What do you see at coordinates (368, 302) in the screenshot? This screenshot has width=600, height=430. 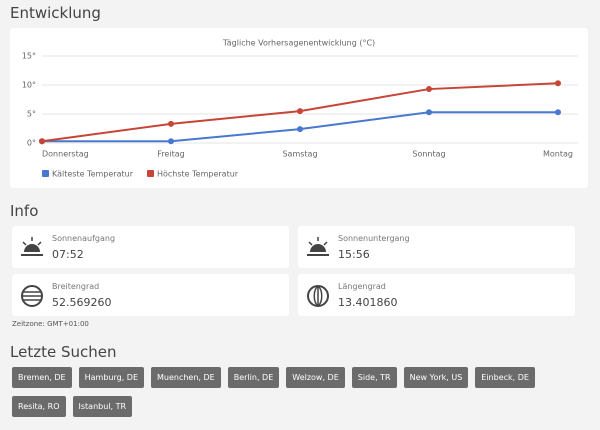 I see `info-value: 13.401860` at bounding box center [368, 302].